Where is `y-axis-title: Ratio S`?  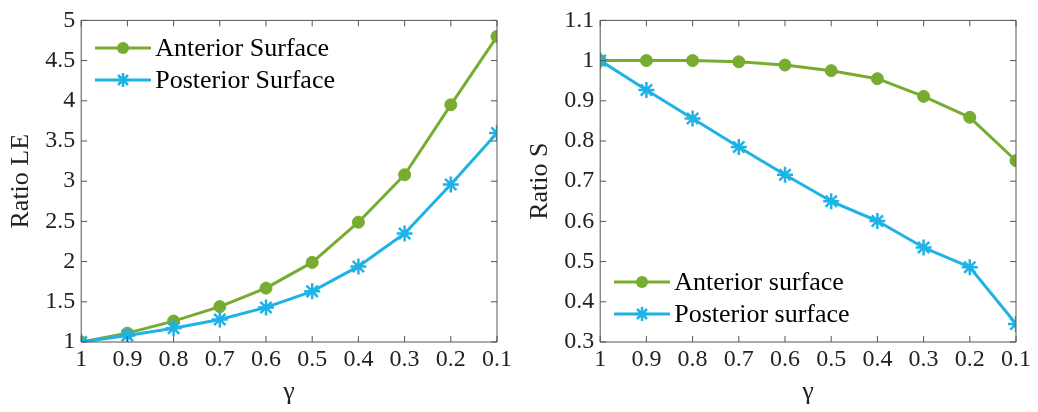
y-axis-title: Ratio S is located at coordinates (539, 181).